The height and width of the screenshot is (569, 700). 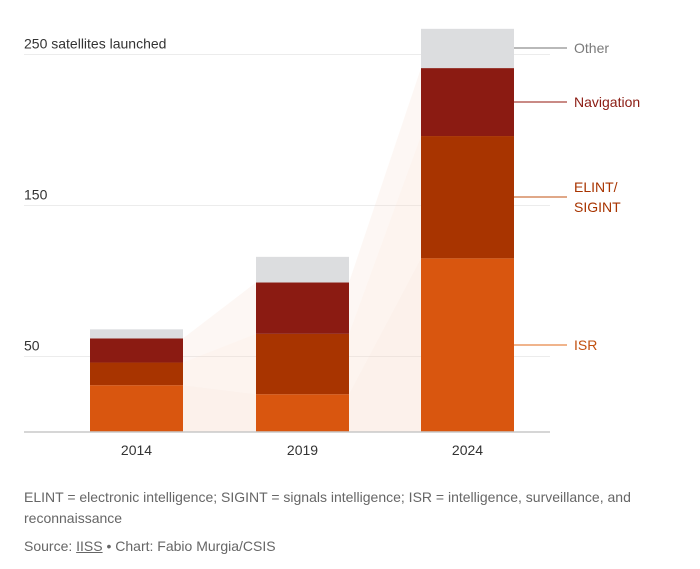 I want to click on y-tick-label: 50, so click(x=32, y=346).